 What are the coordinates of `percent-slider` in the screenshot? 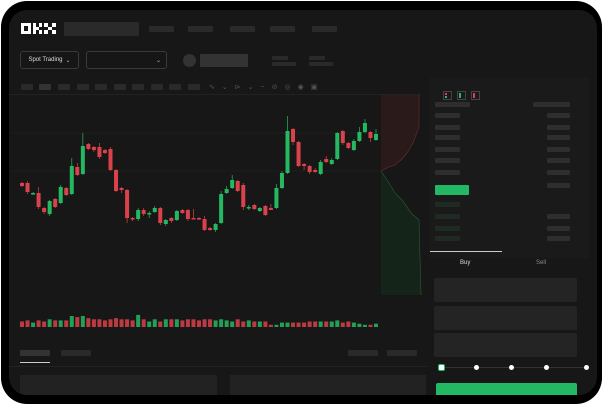 It's located at (513, 367).